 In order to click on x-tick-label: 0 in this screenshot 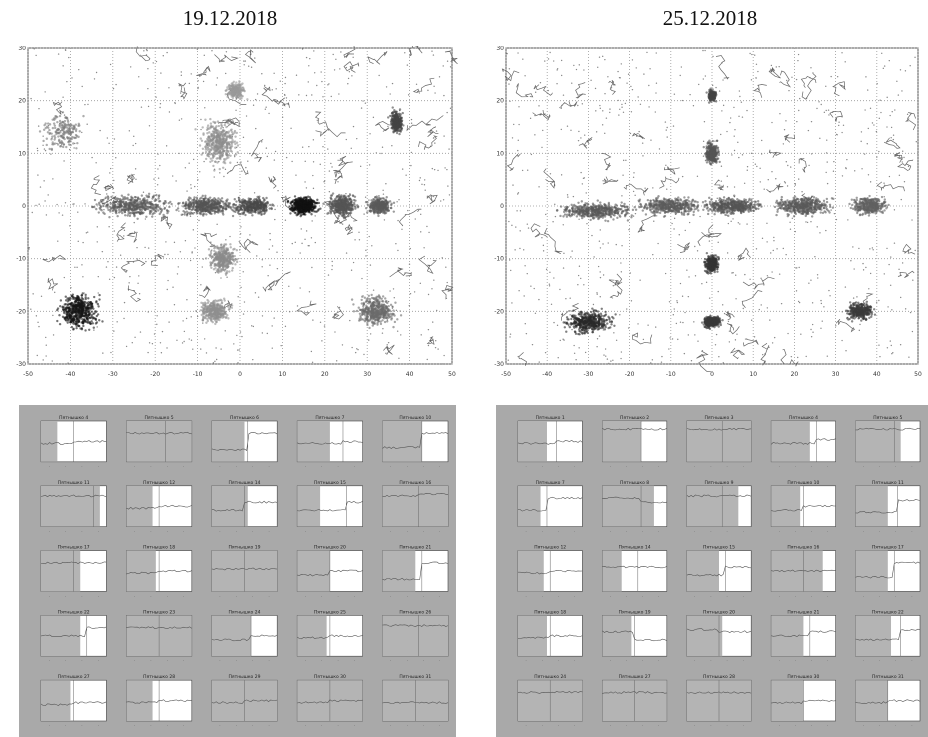, I will do `click(240, 374)`.